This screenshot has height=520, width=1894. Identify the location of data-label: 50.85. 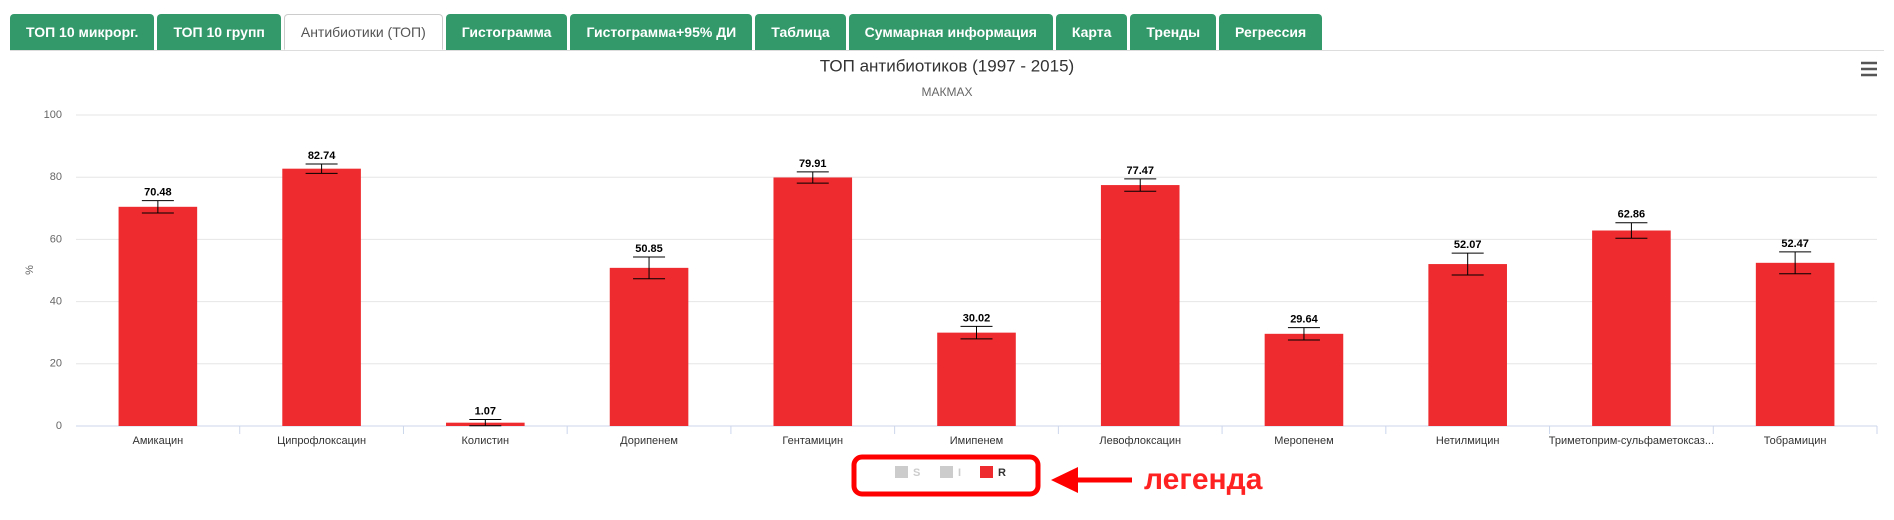
(649, 249).